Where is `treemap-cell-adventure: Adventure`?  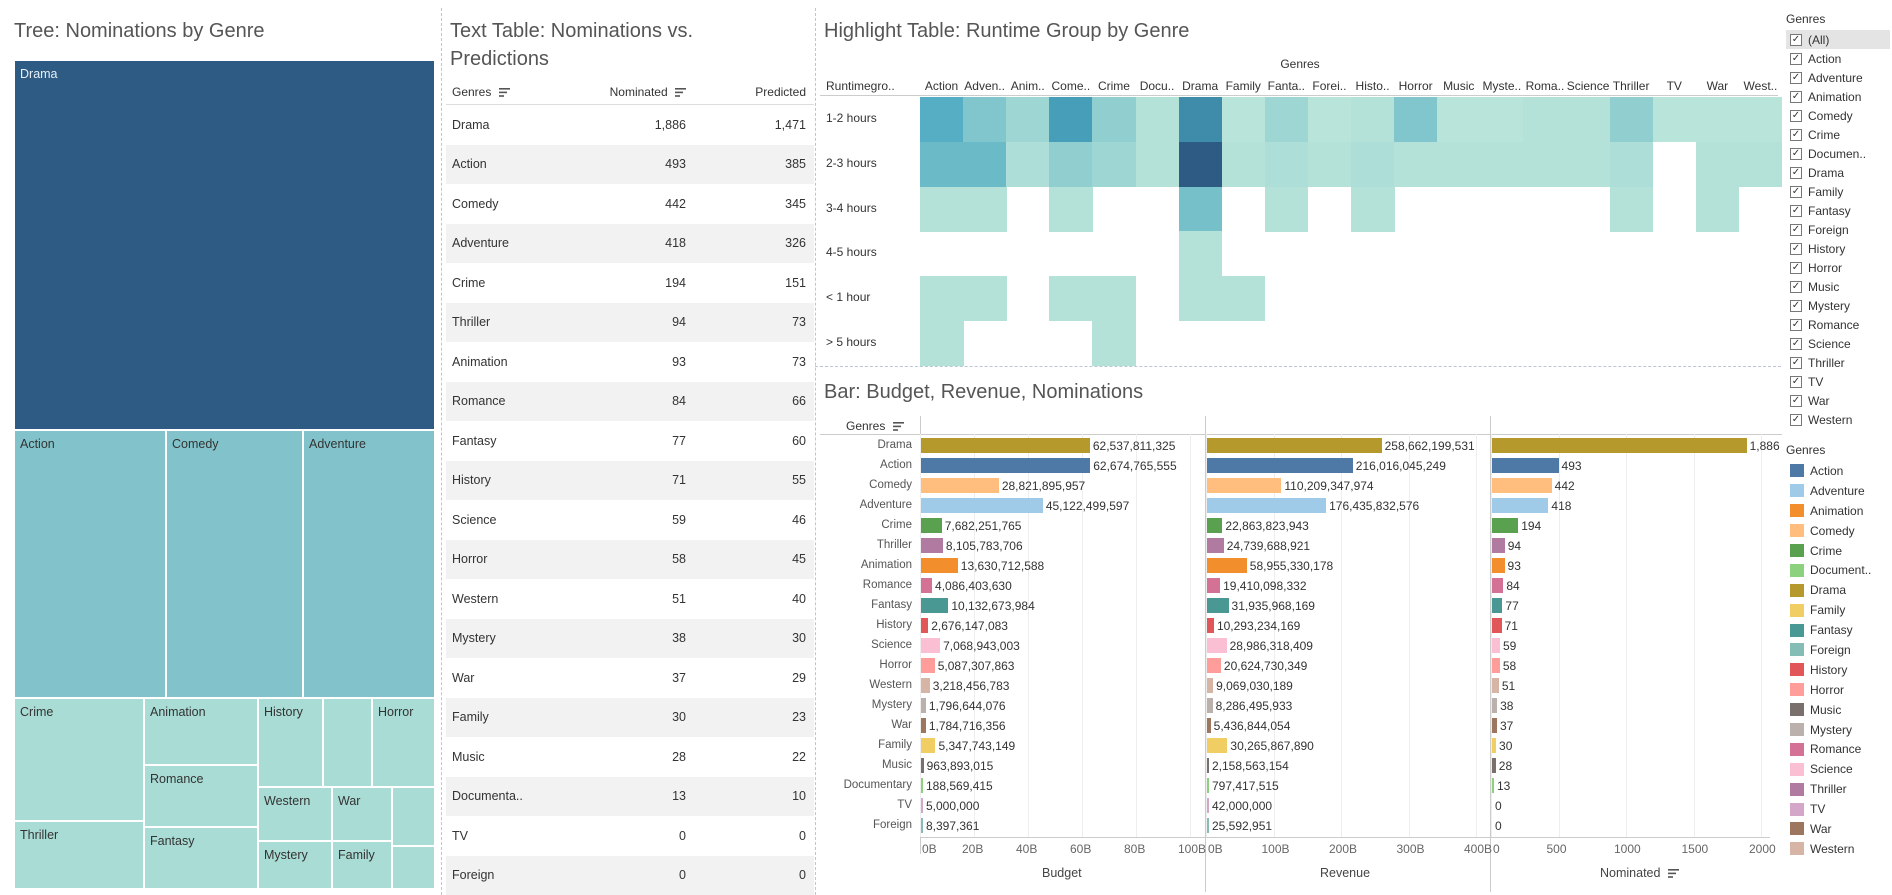
treemap-cell-adventure: Adventure is located at coordinates (369, 564).